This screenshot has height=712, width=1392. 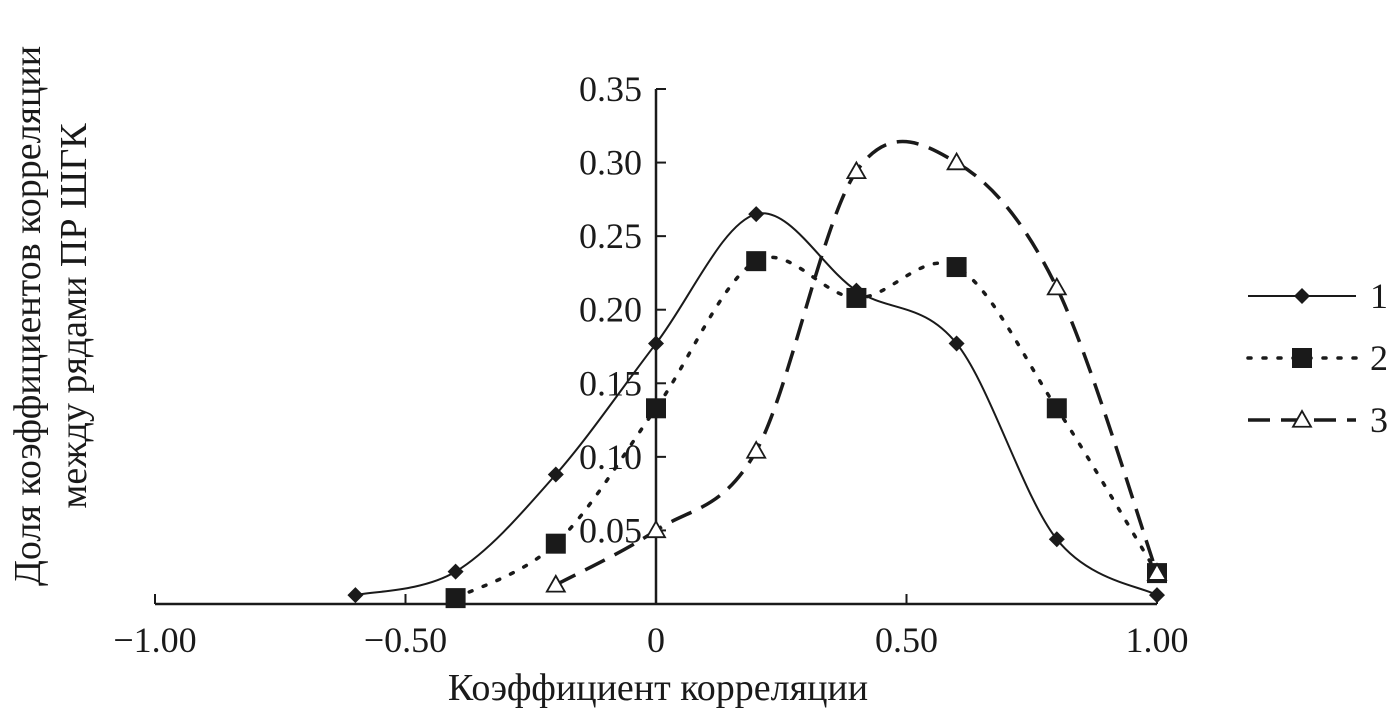 What do you see at coordinates (658, 688) in the screenshot?
I see `x-axis-title: Коэффициент корреляции` at bounding box center [658, 688].